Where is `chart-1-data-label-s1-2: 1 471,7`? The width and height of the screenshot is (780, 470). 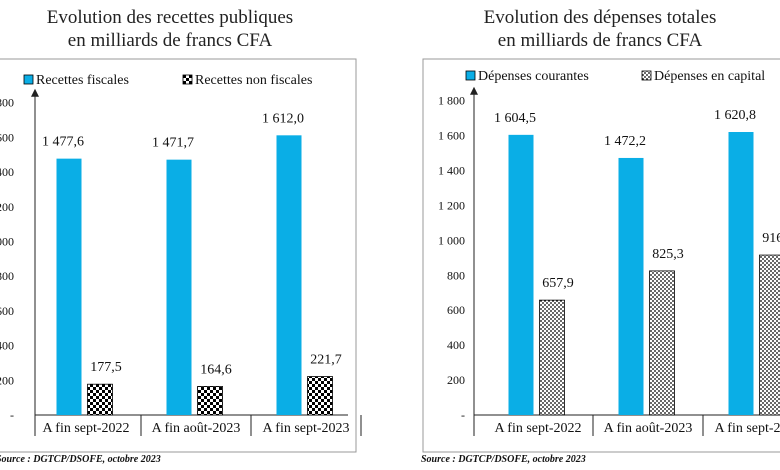 chart-1-data-label-s1-2: 1 471,7 is located at coordinates (173, 143).